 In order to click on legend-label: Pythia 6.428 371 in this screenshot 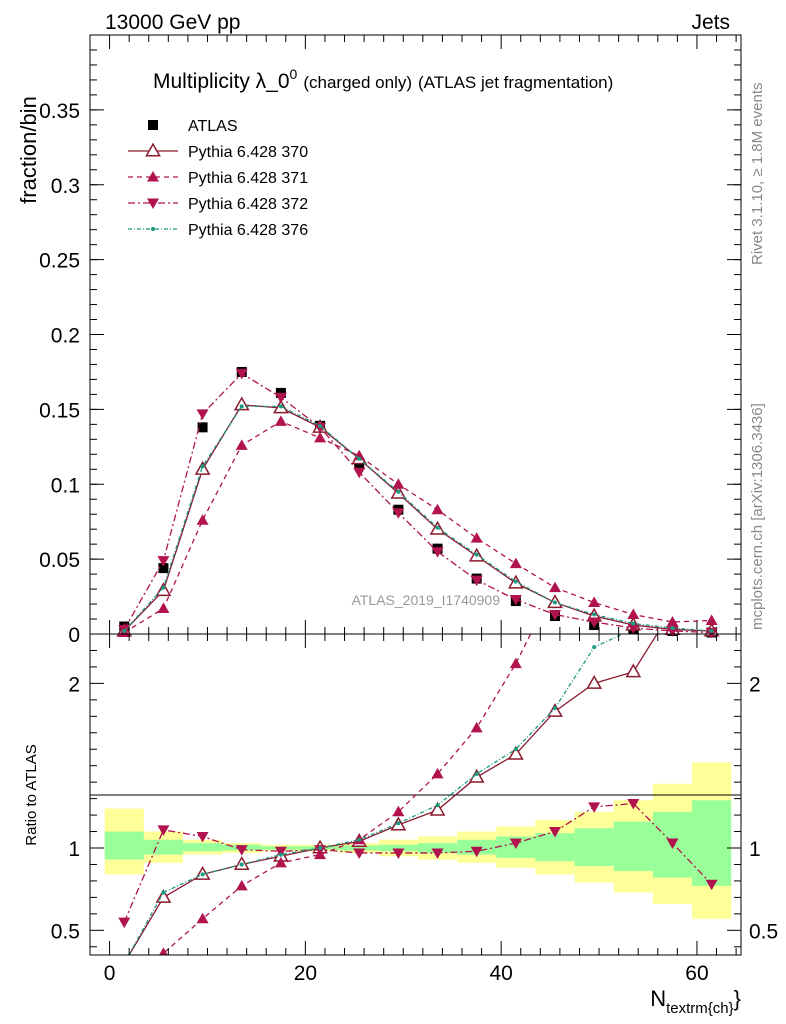, I will do `click(248, 178)`.